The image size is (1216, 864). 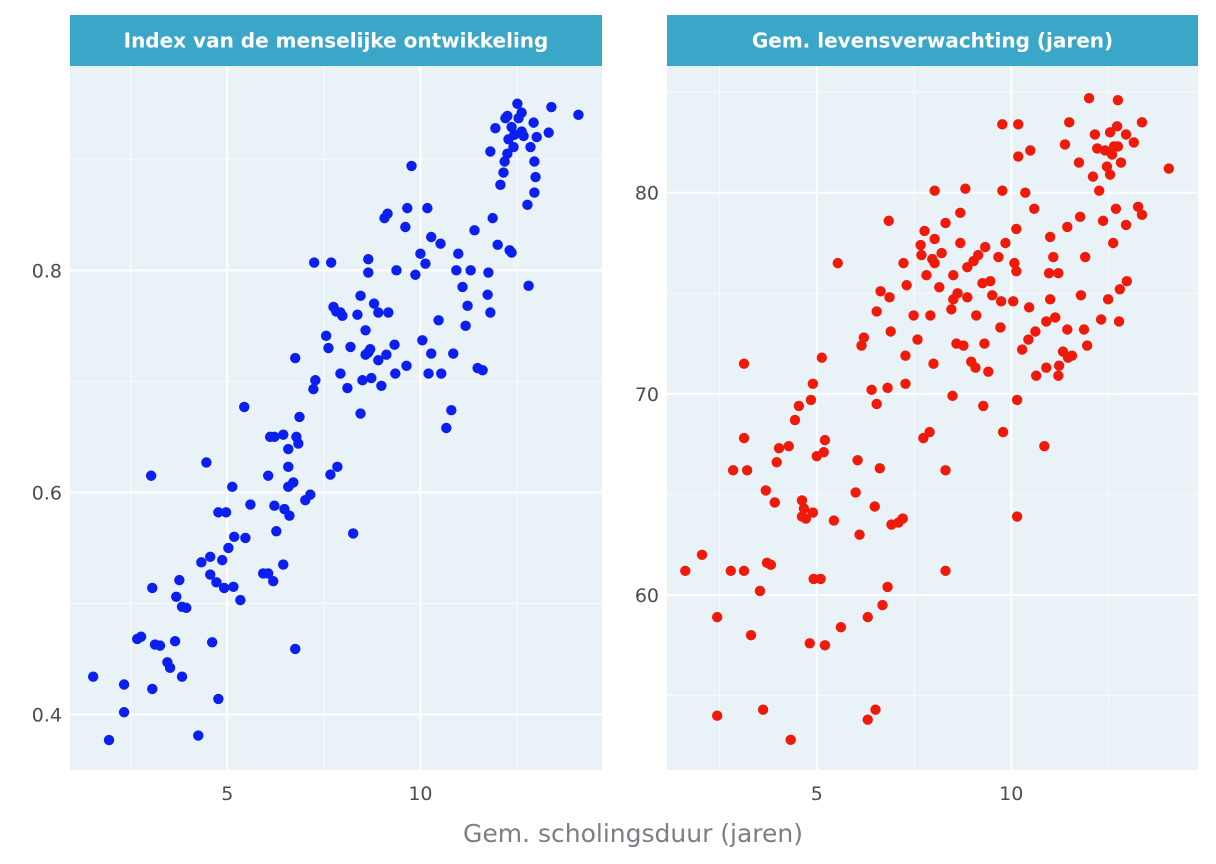 I want to click on y-tick-label: 0.8, so click(x=47, y=271).